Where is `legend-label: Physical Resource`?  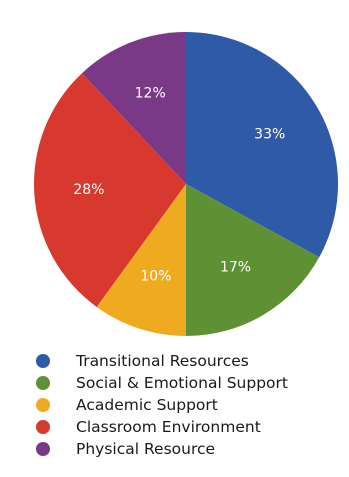
legend-label: Physical Resource is located at coordinates (146, 449).